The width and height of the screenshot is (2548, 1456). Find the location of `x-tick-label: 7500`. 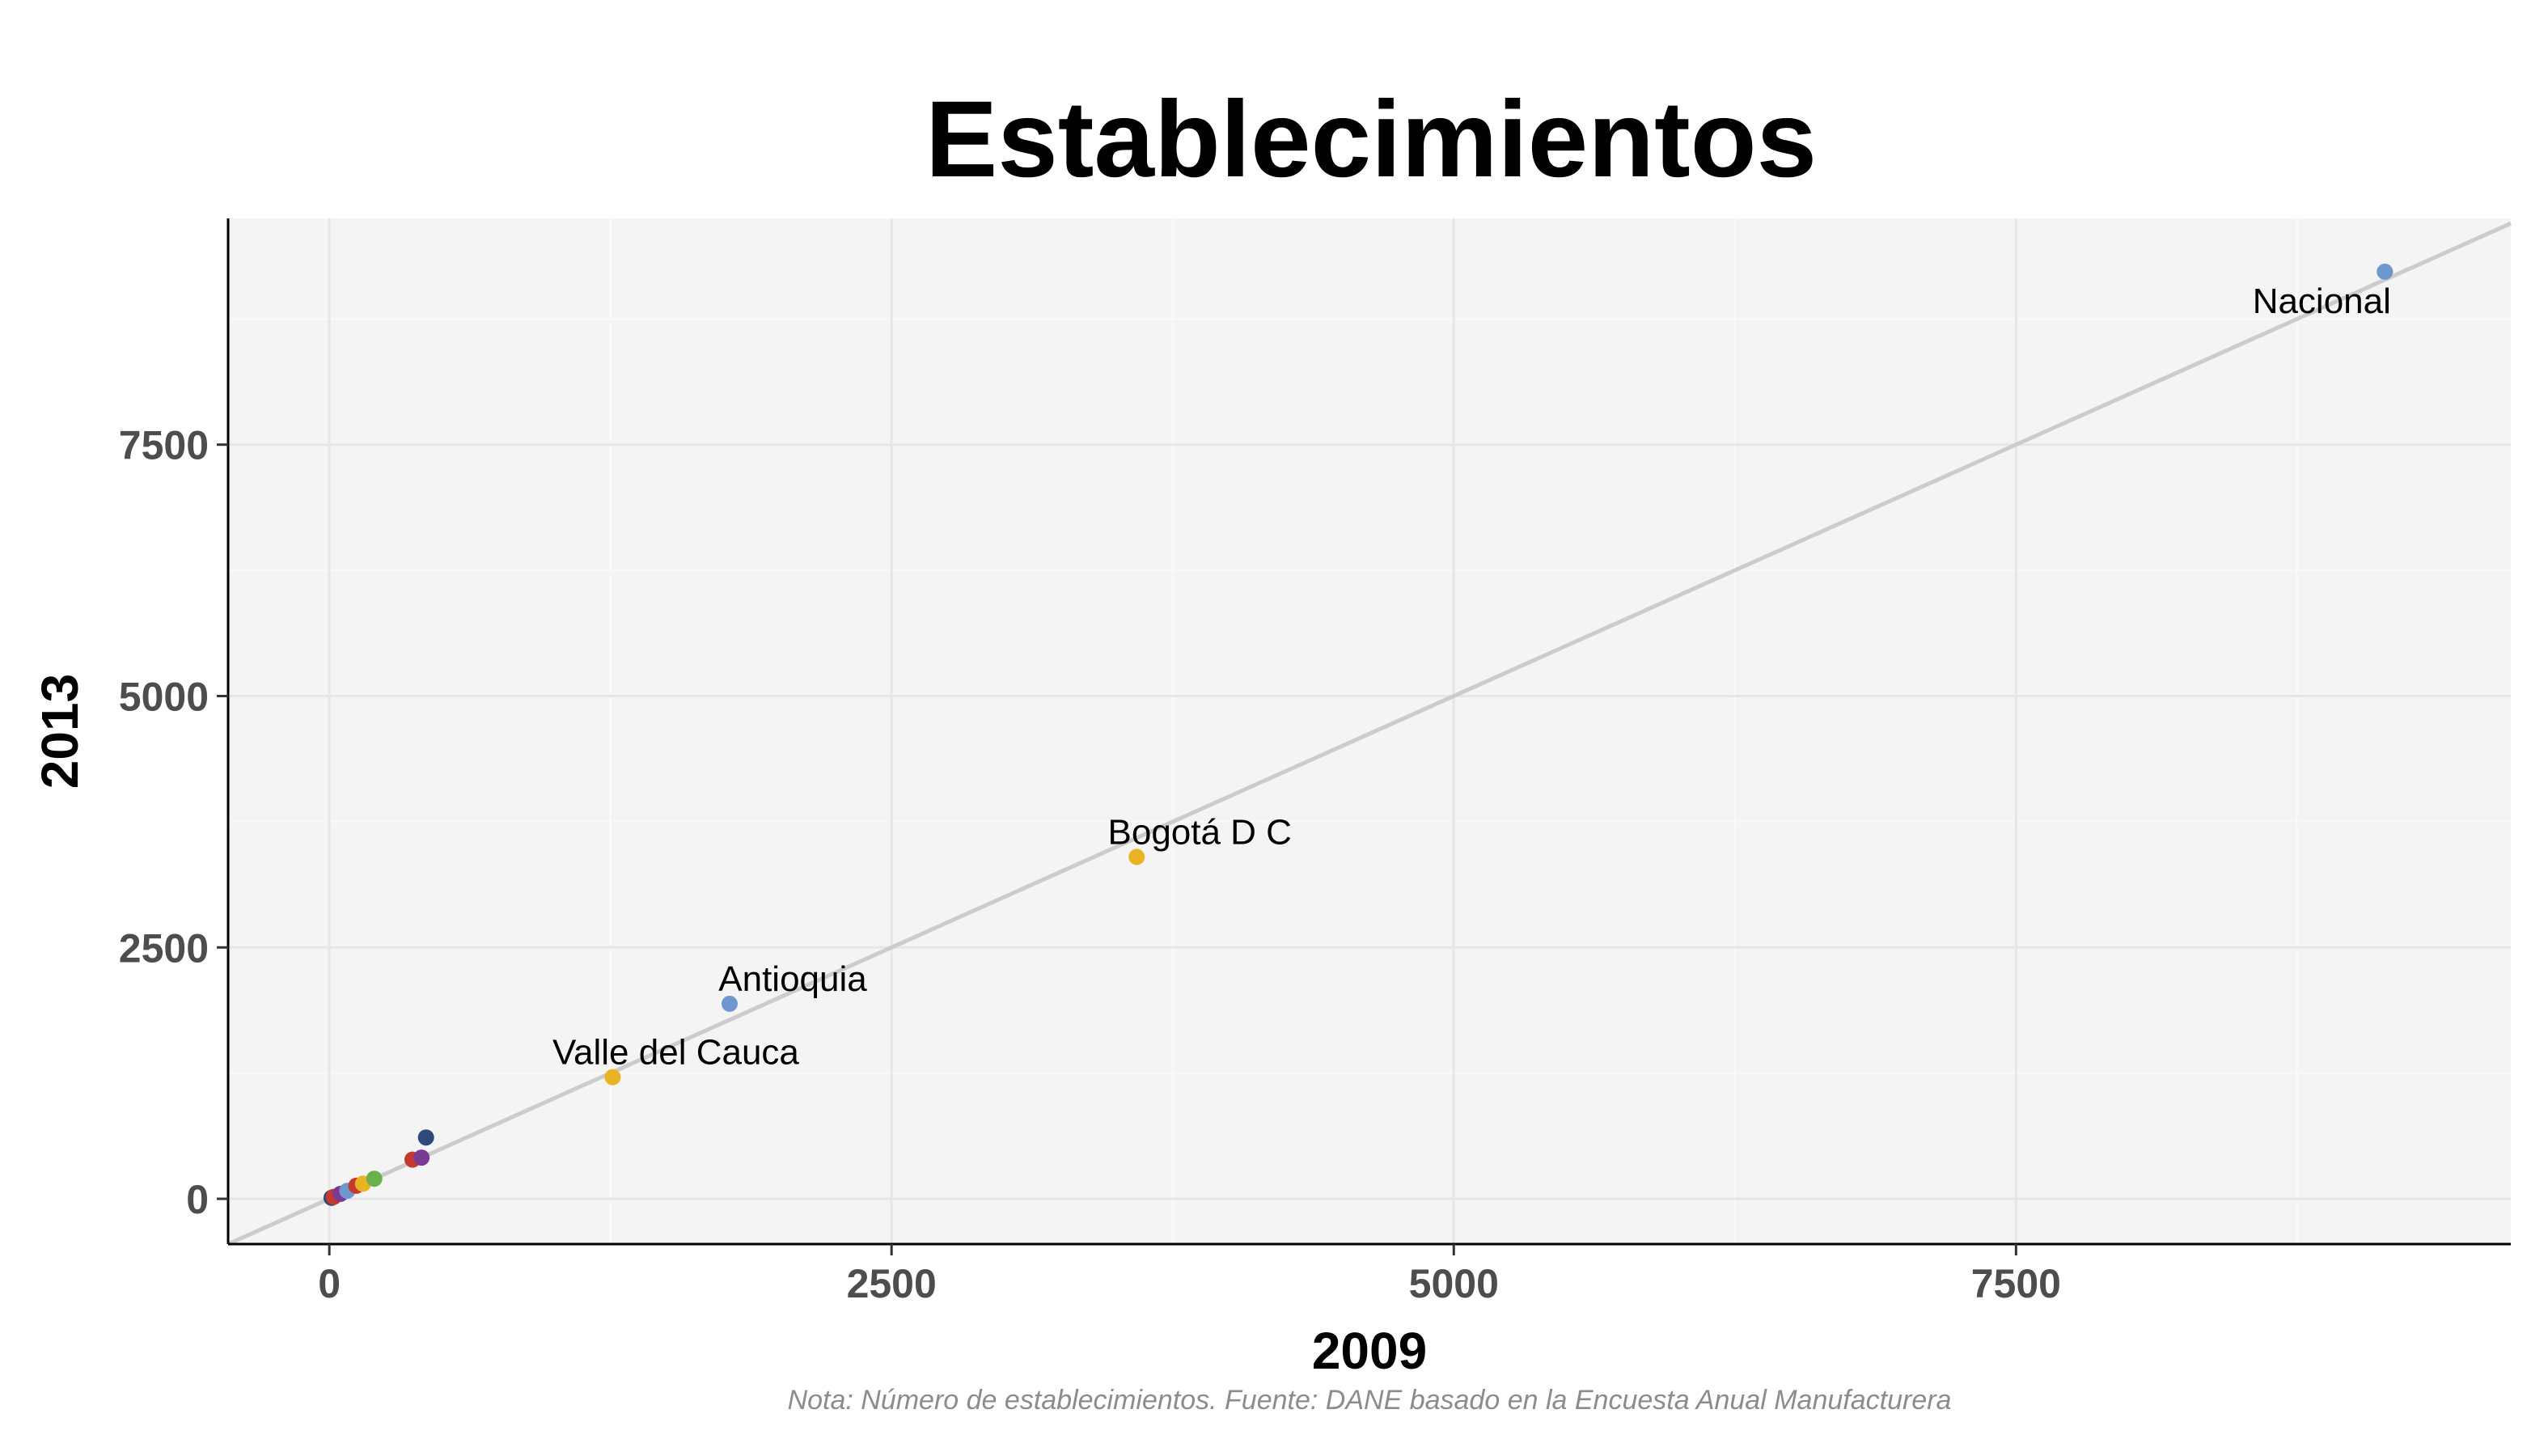

x-tick-label: 7500 is located at coordinates (2016, 1283).